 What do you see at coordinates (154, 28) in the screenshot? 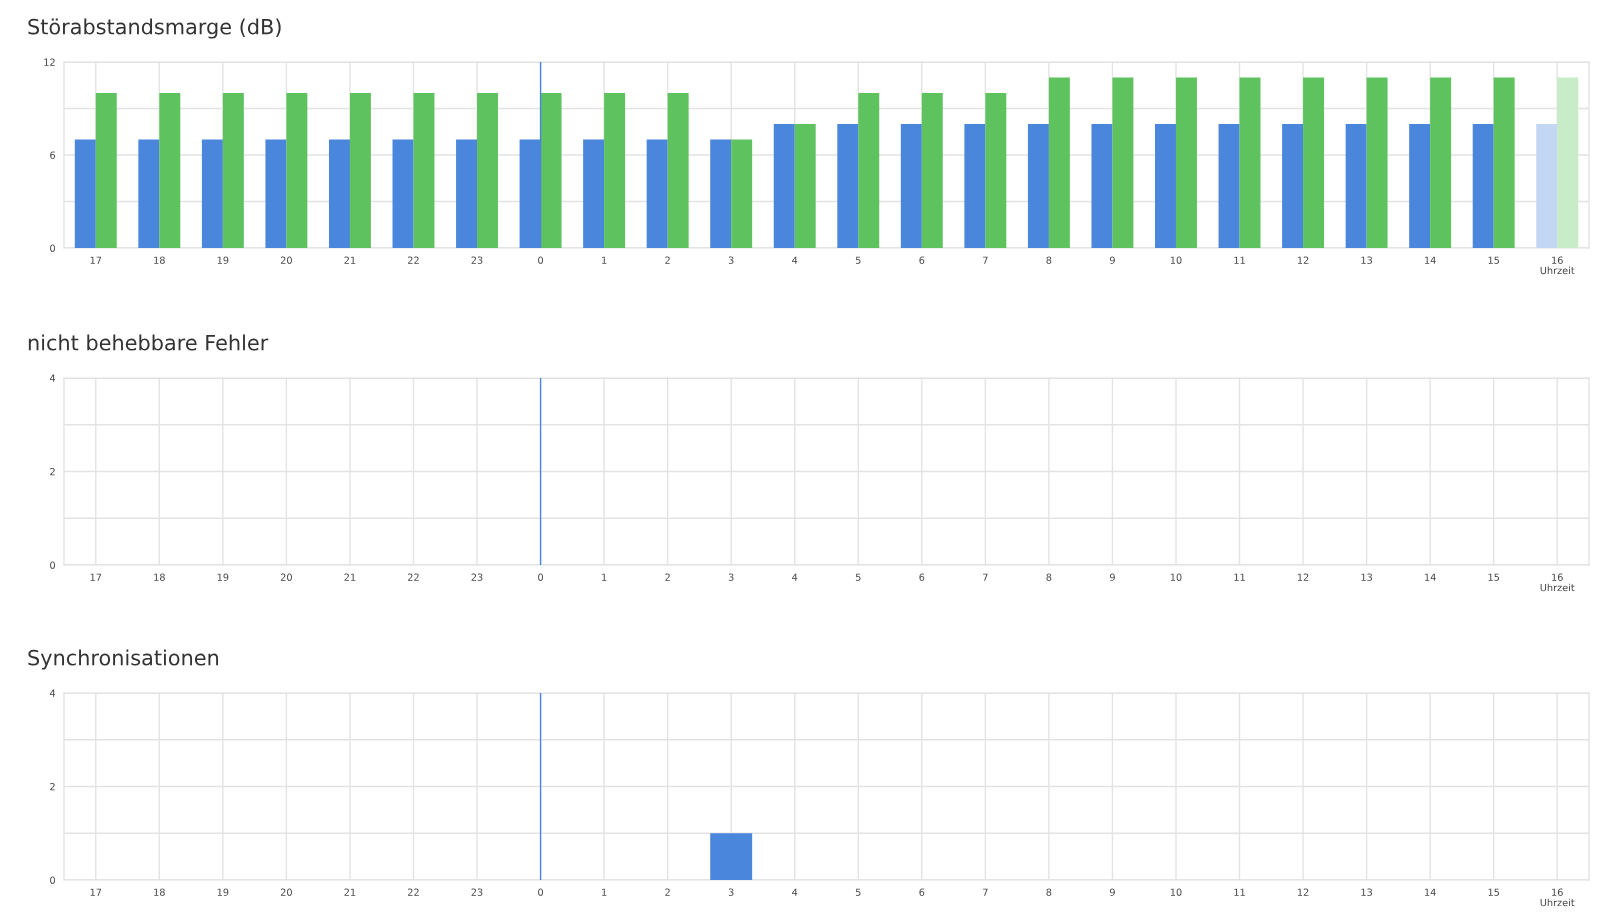
I see `chart-title: Störabstandsmarge (dB)` at bounding box center [154, 28].